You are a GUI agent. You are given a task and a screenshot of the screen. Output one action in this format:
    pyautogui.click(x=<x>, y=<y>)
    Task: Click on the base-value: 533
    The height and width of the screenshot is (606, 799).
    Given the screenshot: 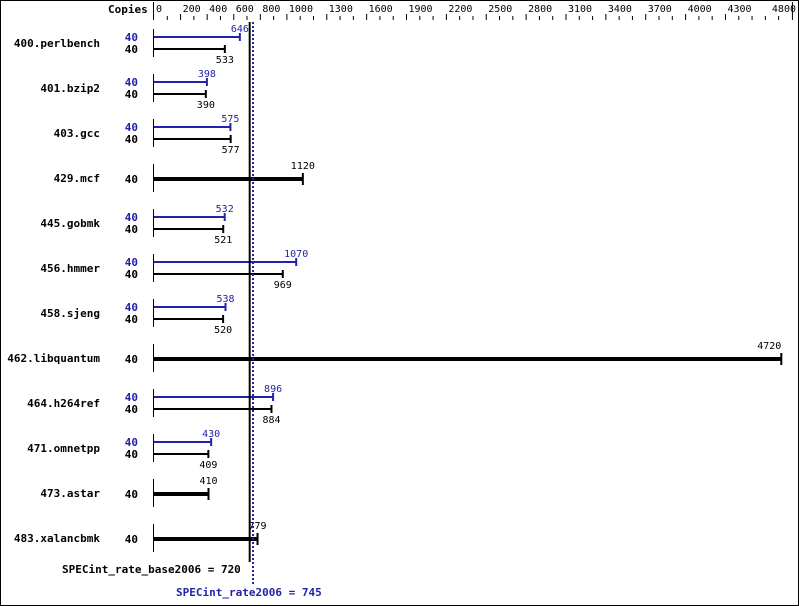 What is the action you would take?
    pyautogui.click(x=225, y=60)
    